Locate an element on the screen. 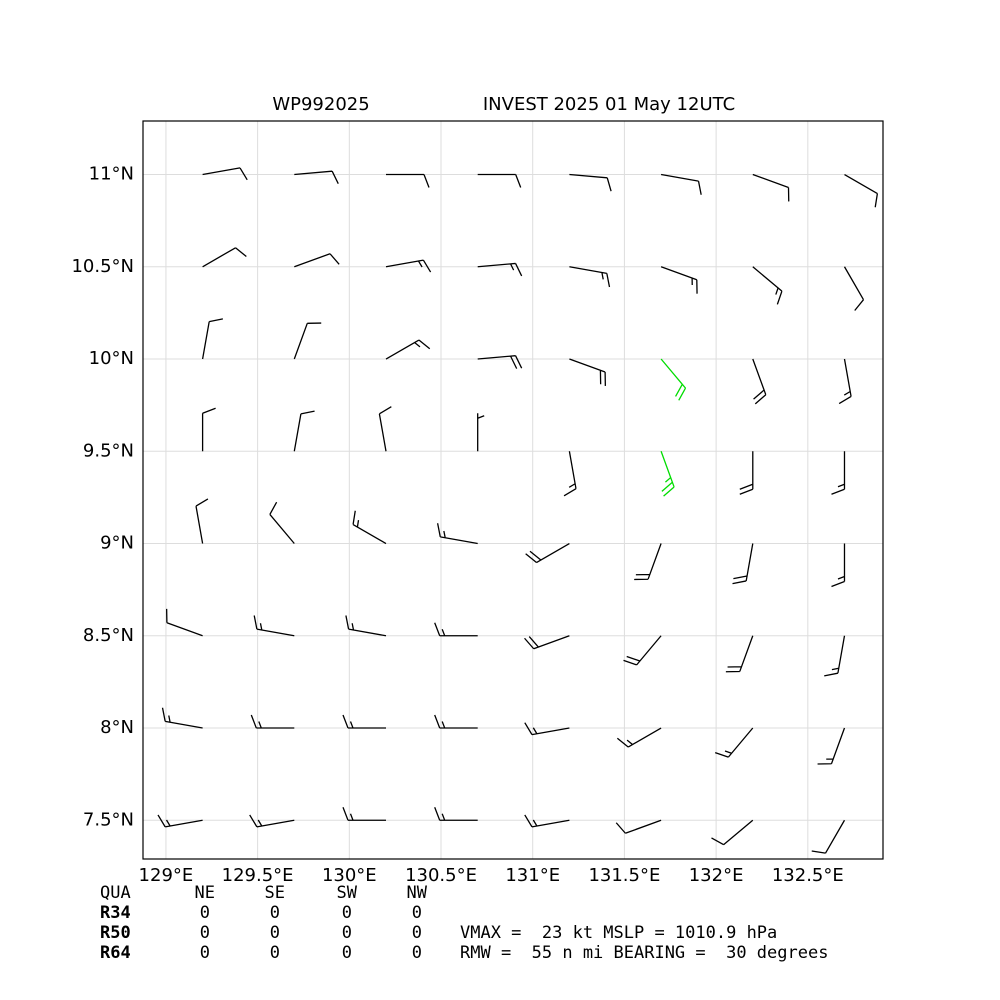 This screenshot has width=1000, height=1000. table-header: QUA is located at coordinates (115, 893).